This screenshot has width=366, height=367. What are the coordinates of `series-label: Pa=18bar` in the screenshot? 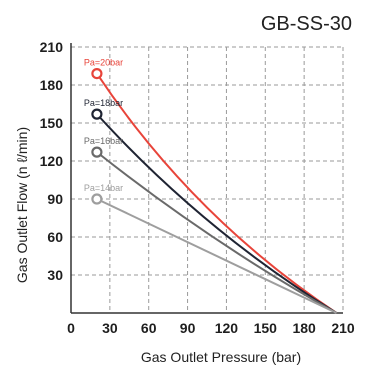 It's located at (103, 103).